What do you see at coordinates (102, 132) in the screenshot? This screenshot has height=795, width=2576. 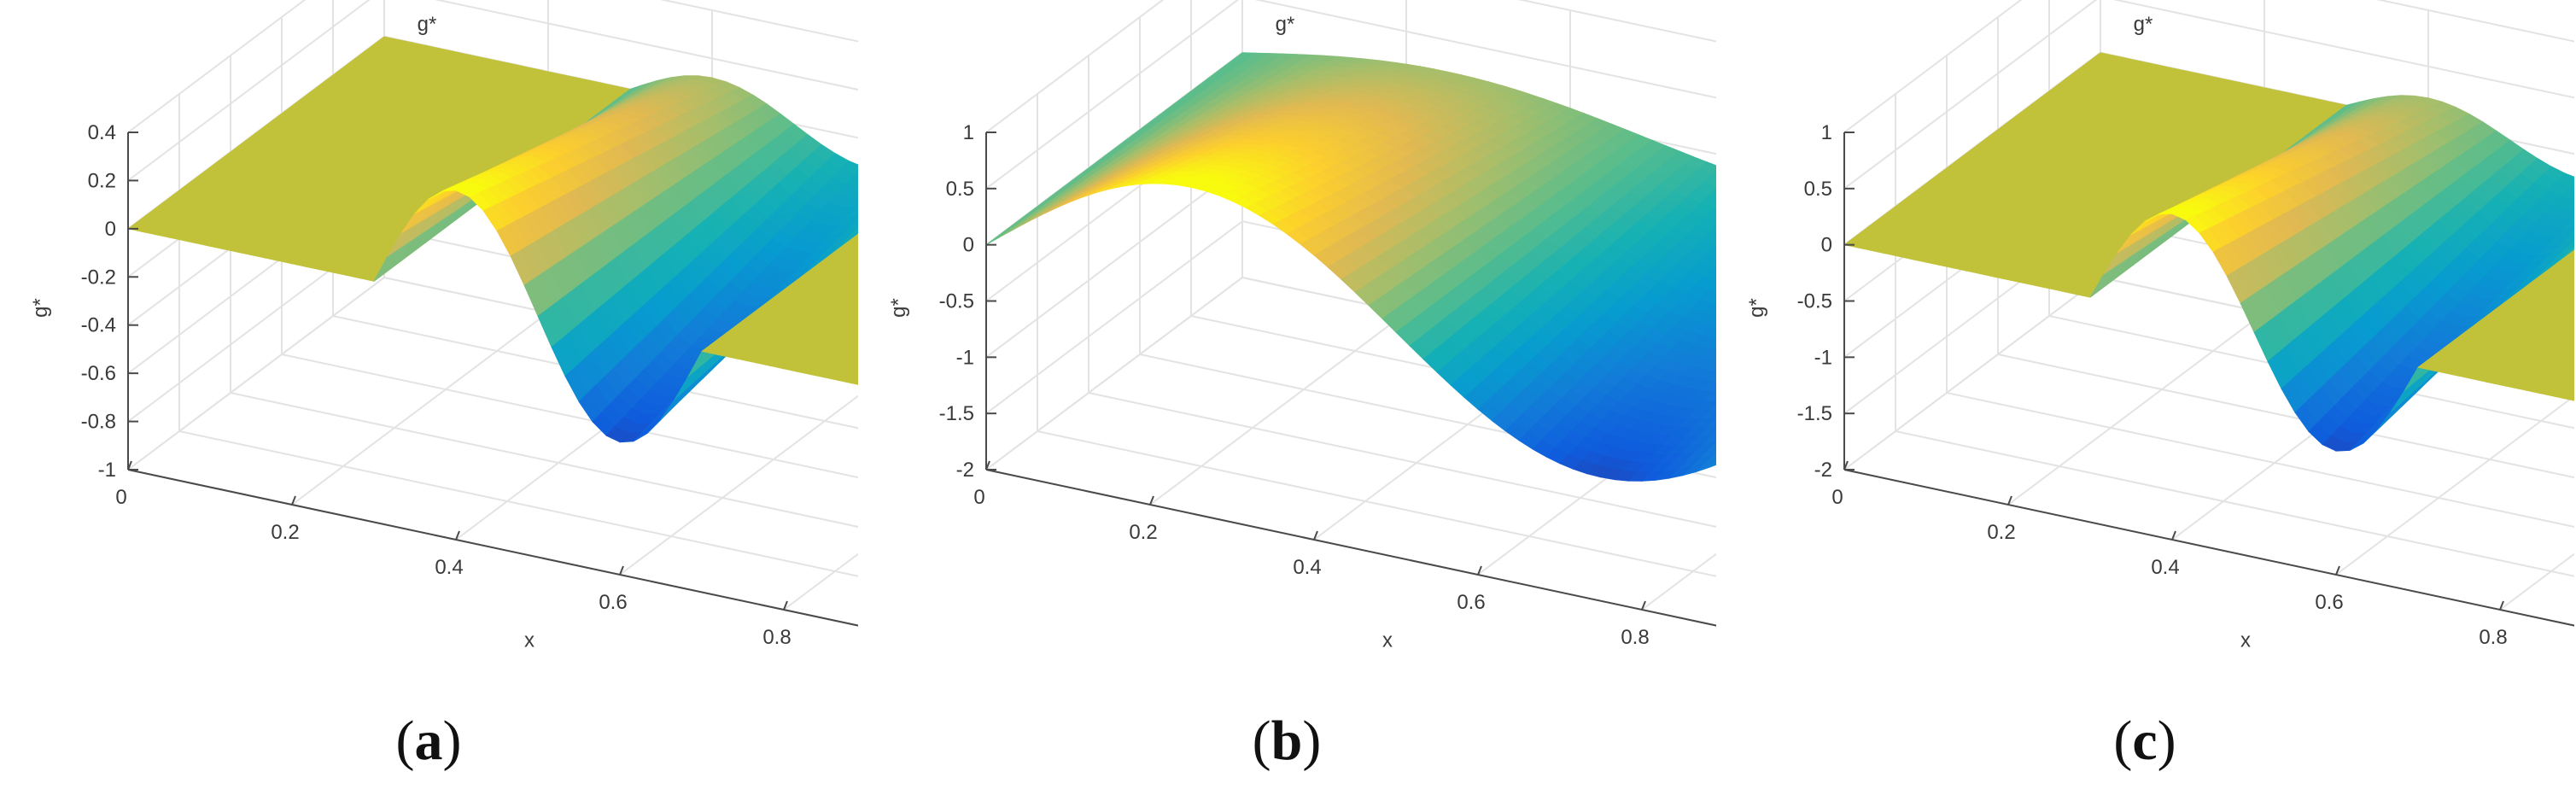 I see `z-tick-label: 0.4` at bounding box center [102, 132].